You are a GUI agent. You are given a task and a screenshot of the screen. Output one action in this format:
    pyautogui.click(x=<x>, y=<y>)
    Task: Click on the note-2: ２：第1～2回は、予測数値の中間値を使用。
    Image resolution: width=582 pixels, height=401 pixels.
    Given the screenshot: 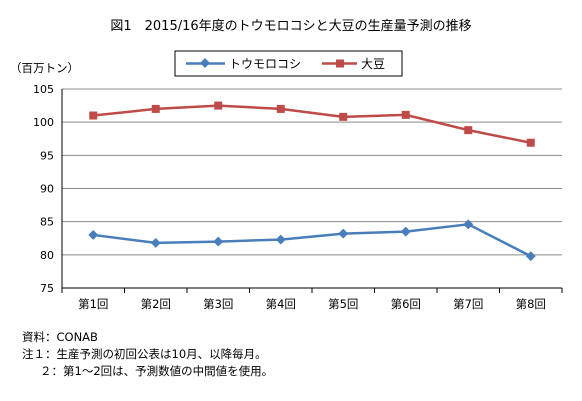 What is the action you would take?
    pyautogui.click(x=157, y=371)
    